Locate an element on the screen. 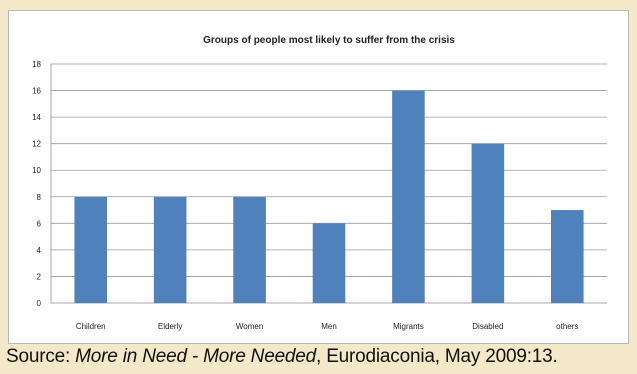 This screenshot has width=637, height=374. bar-women is located at coordinates (249, 249).